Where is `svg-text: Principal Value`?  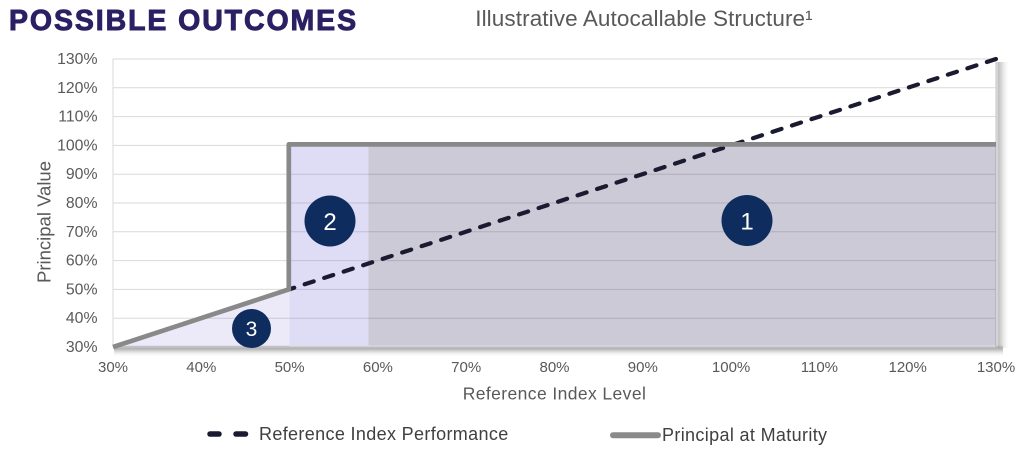
svg-text: Principal Value is located at coordinates (44, 222).